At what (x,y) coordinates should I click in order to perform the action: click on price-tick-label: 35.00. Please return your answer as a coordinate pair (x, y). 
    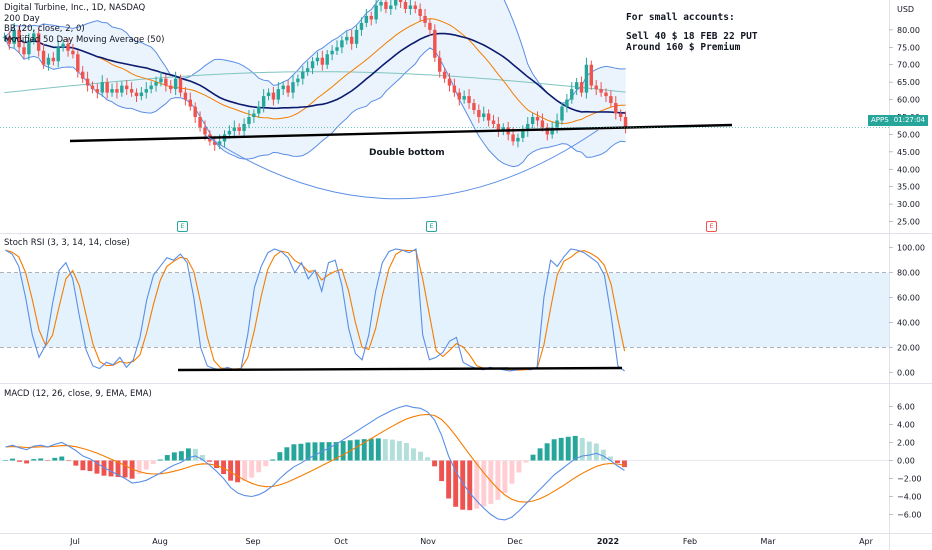
    Looking at the image, I should click on (908, 187).